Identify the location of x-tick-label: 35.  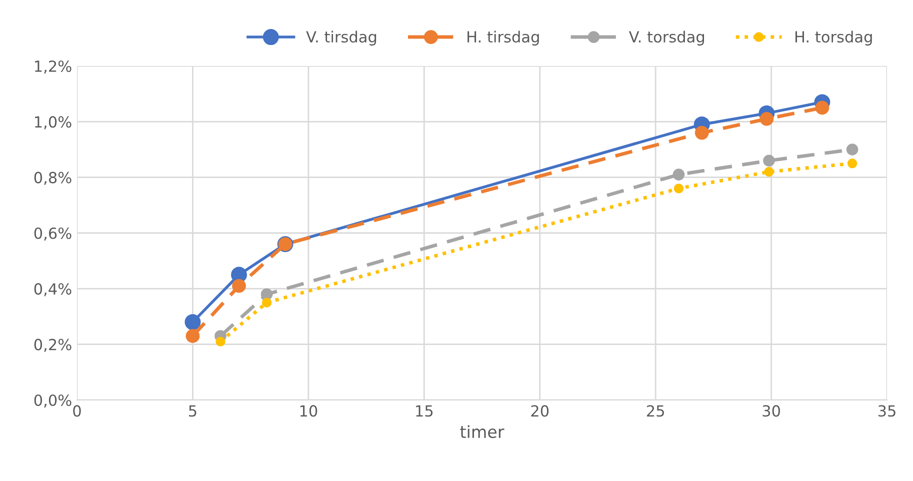
(887, 411).